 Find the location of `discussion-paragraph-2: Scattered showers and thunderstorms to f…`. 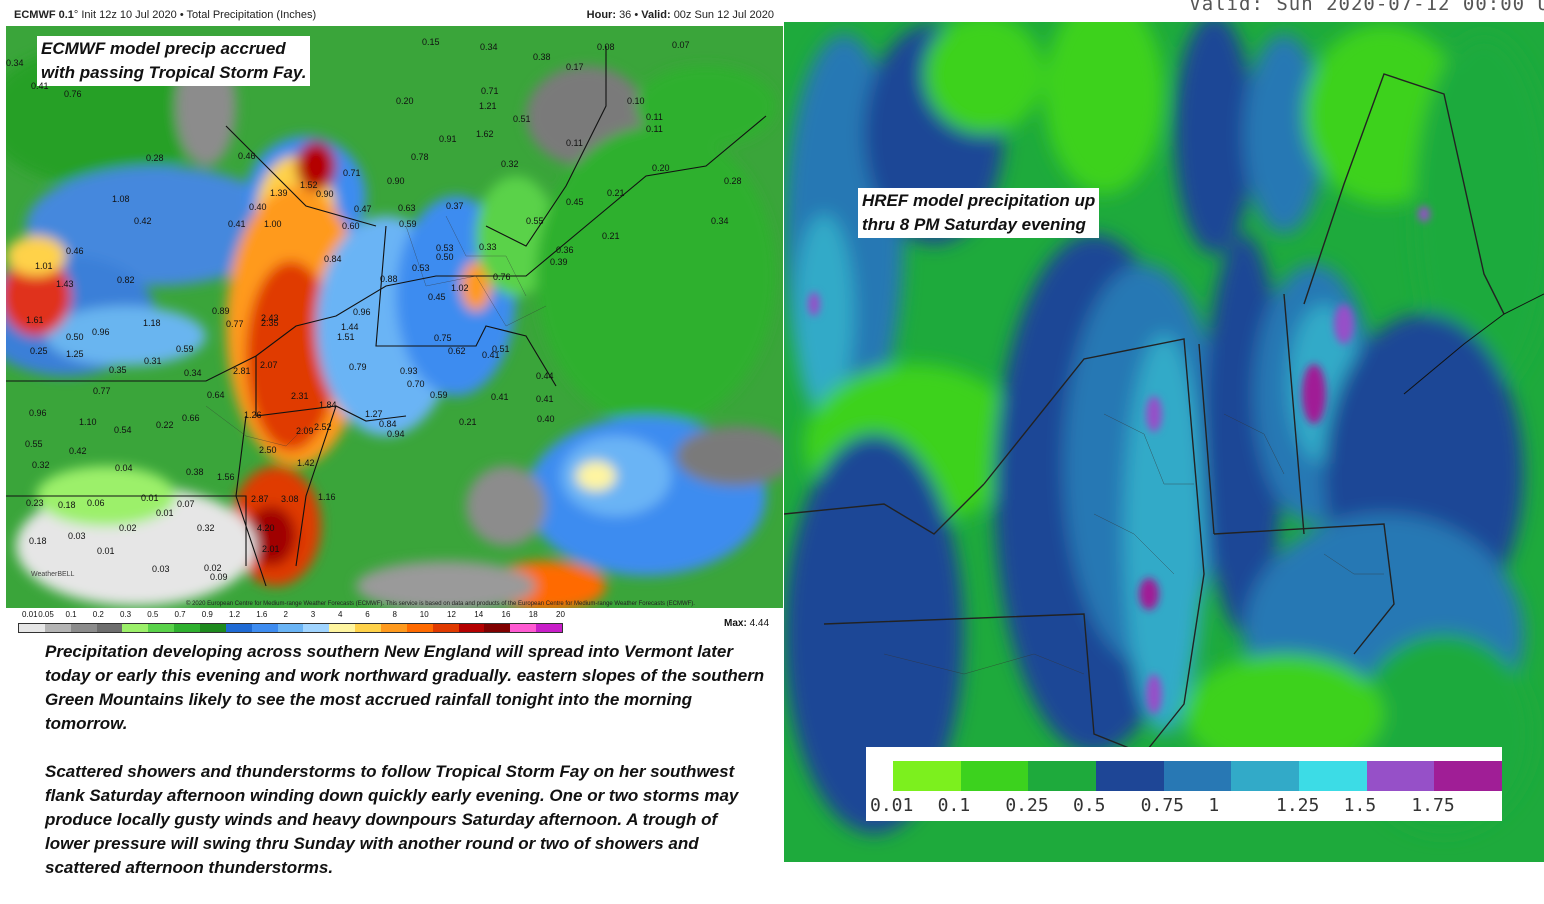

discussion-paragraph-2: Scattered showers and thunderstorms to f… is located at coordinates (392, 819).